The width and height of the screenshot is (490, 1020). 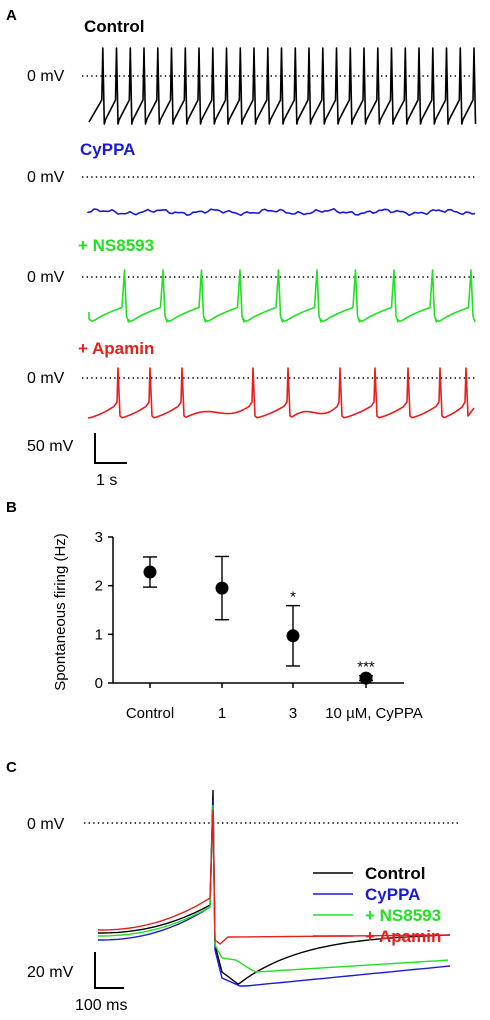 What do you see at coordinates (99, 537) in the screenshot?
I see `y-tick-label: 3` at bounding box center [99, 537].